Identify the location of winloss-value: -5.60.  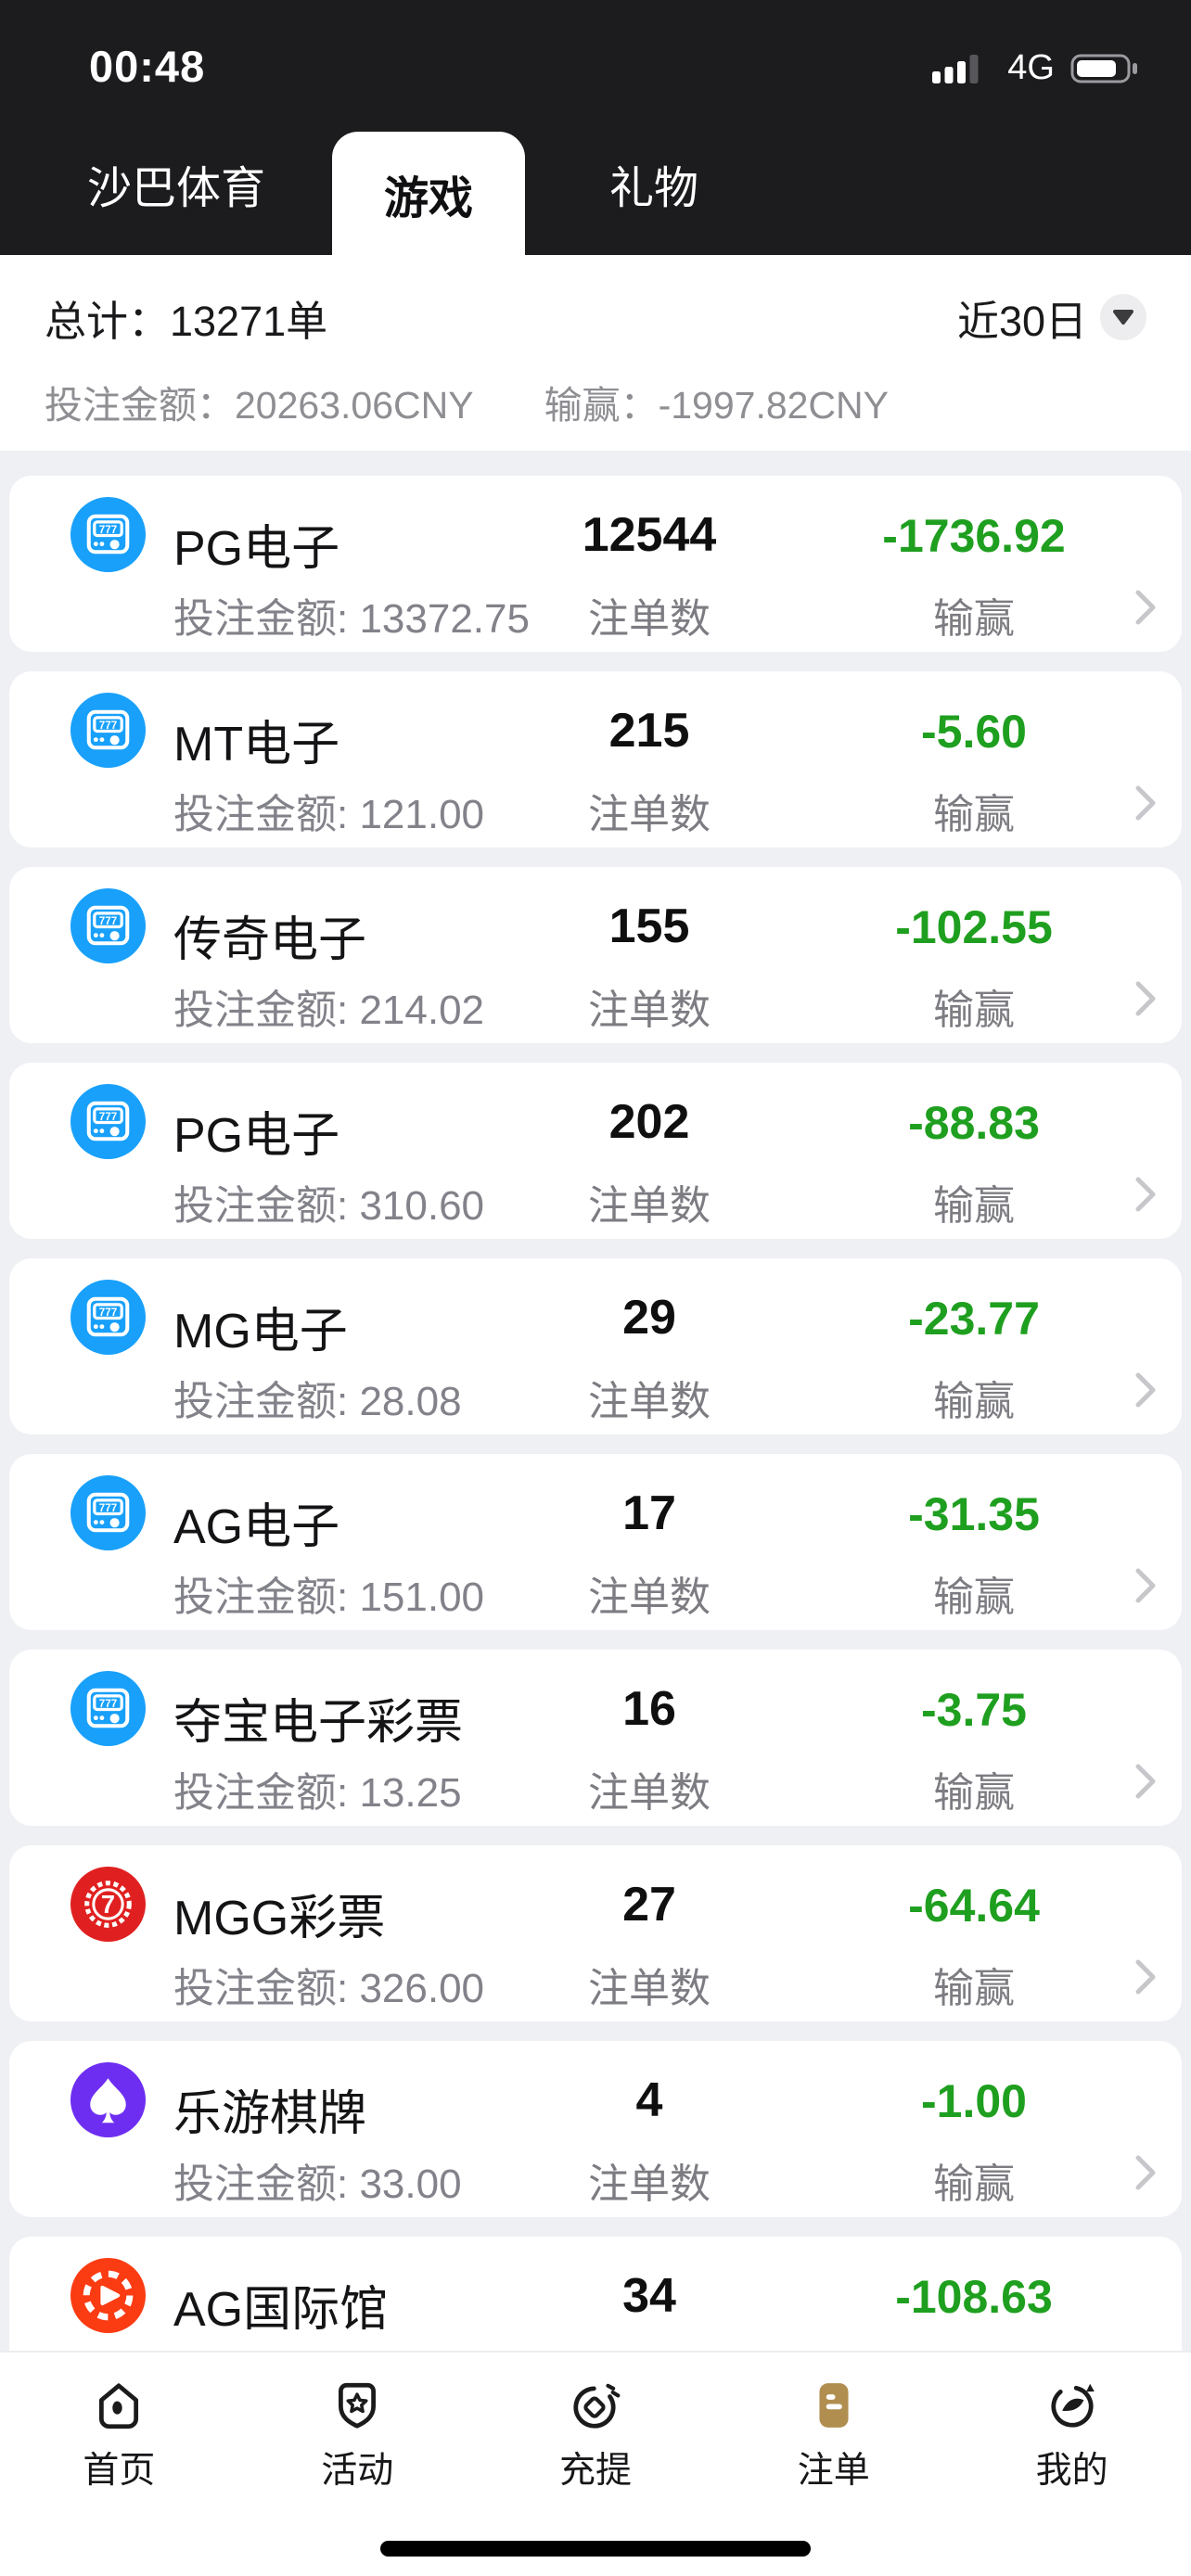
(974, 732).